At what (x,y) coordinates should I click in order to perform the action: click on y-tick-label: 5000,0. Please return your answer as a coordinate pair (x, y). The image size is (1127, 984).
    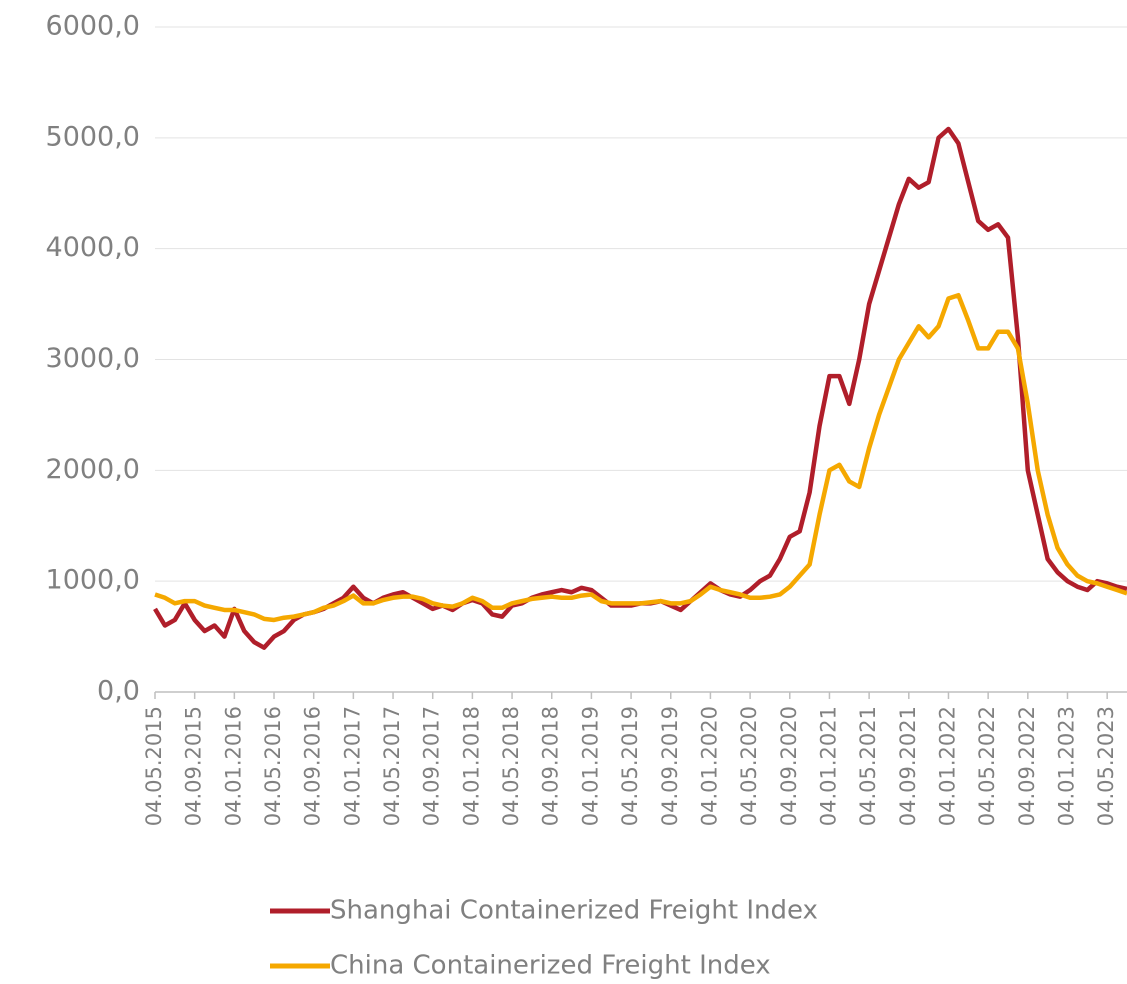
    Looking at the image, I should click on (93, 136).